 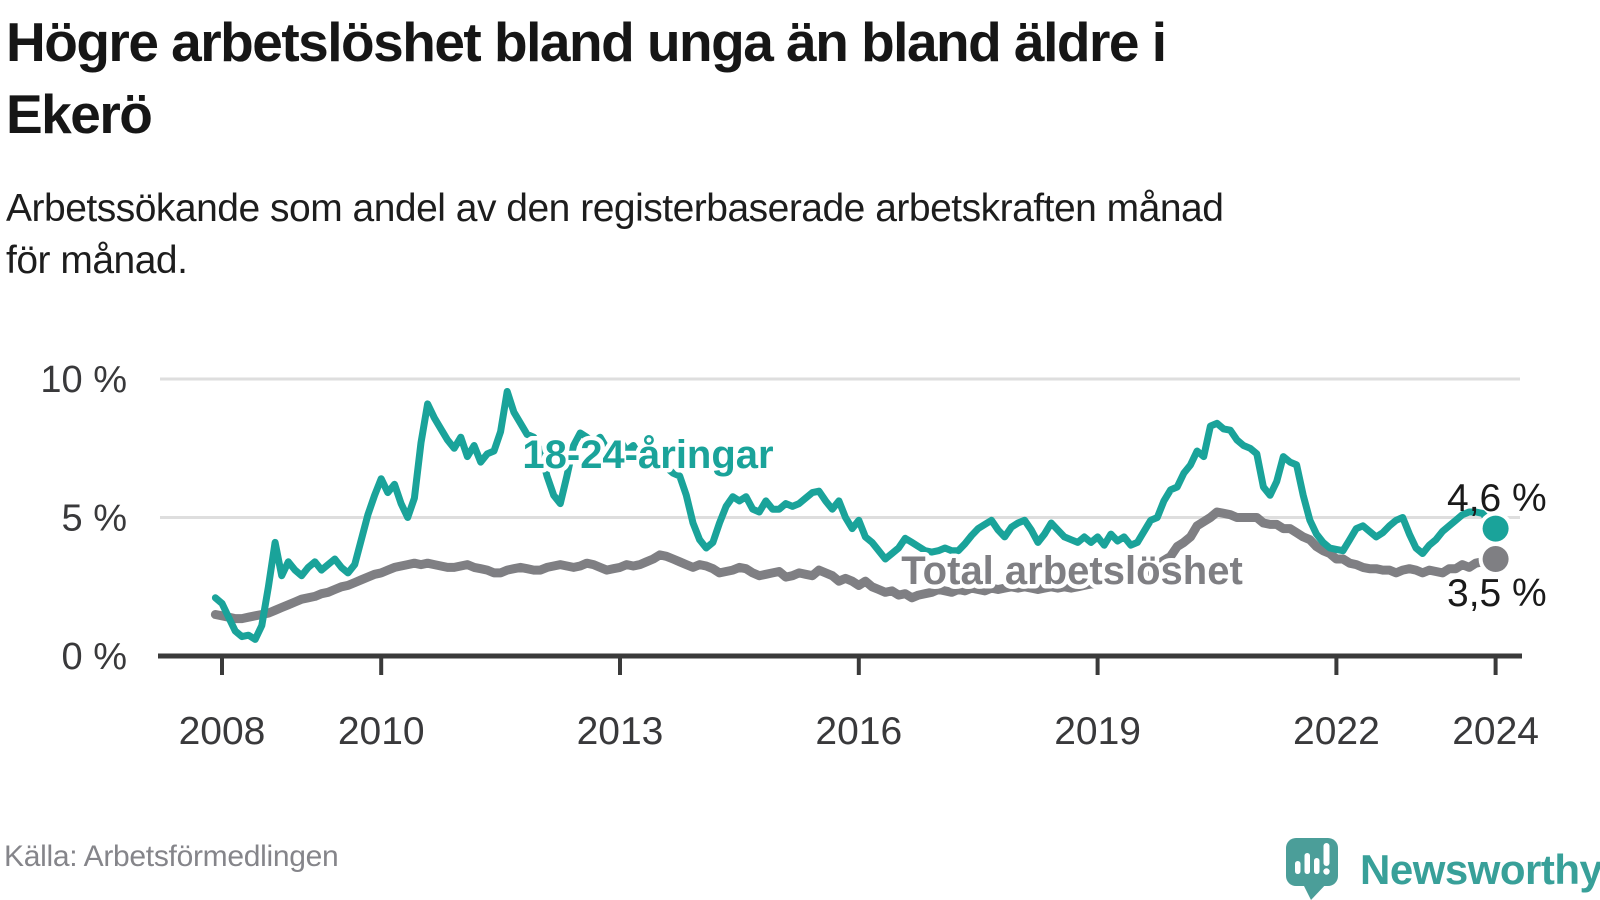 What do you see at coordinates (1336, 731) in the screenshot?
I see `x-tick-label: 2022` at bounding box center [1336, 731].